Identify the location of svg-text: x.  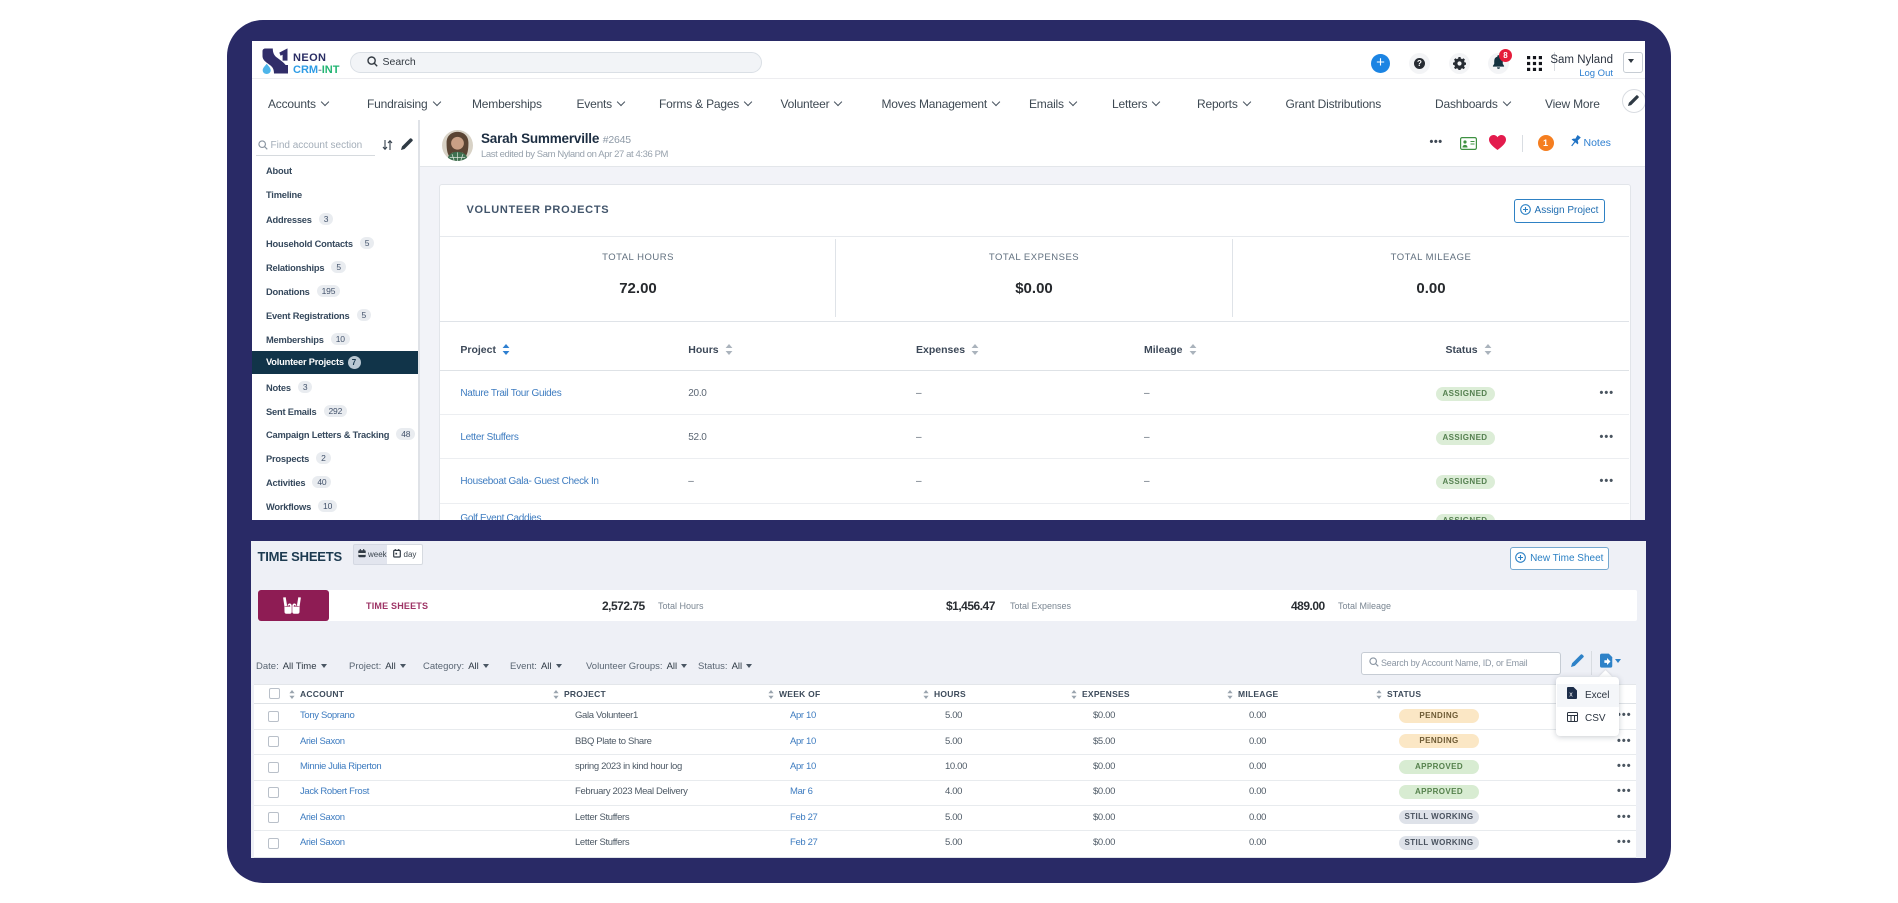
(1571, 695).